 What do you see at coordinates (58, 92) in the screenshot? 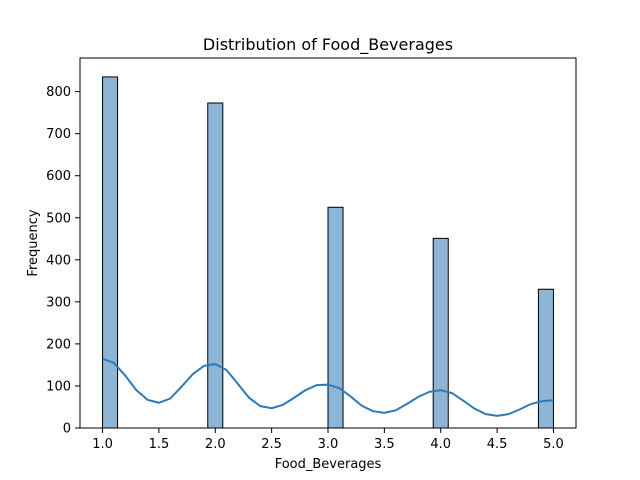
I see `y-tick-label: 800` at bounding box center [58, 92].